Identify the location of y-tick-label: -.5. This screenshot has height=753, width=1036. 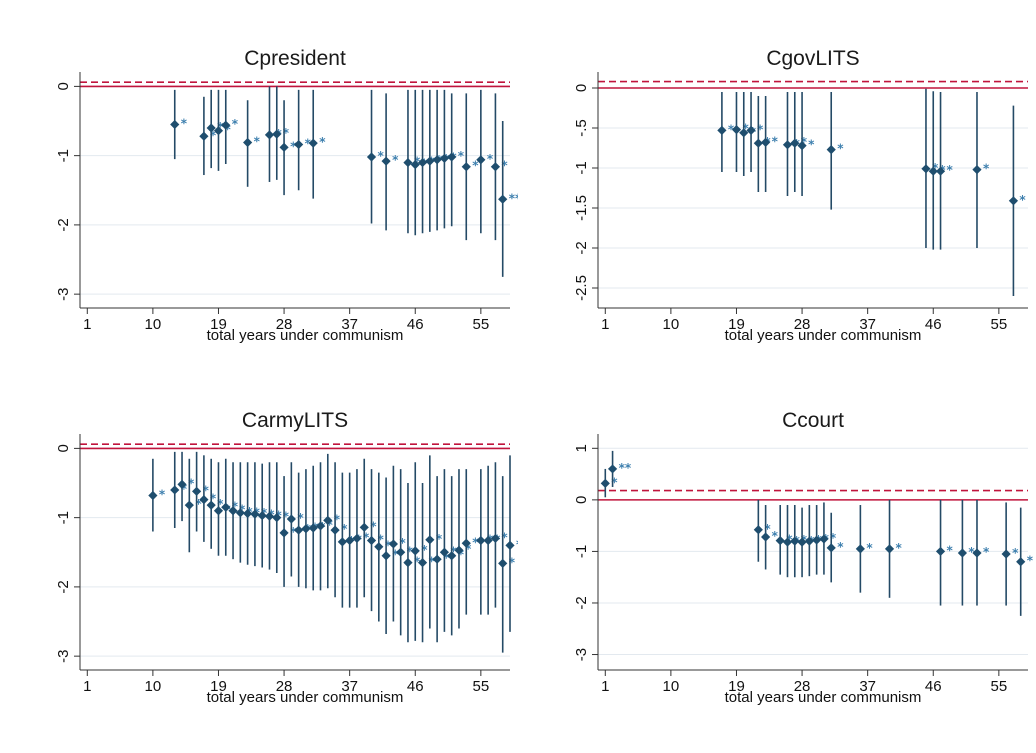
(581, 128).